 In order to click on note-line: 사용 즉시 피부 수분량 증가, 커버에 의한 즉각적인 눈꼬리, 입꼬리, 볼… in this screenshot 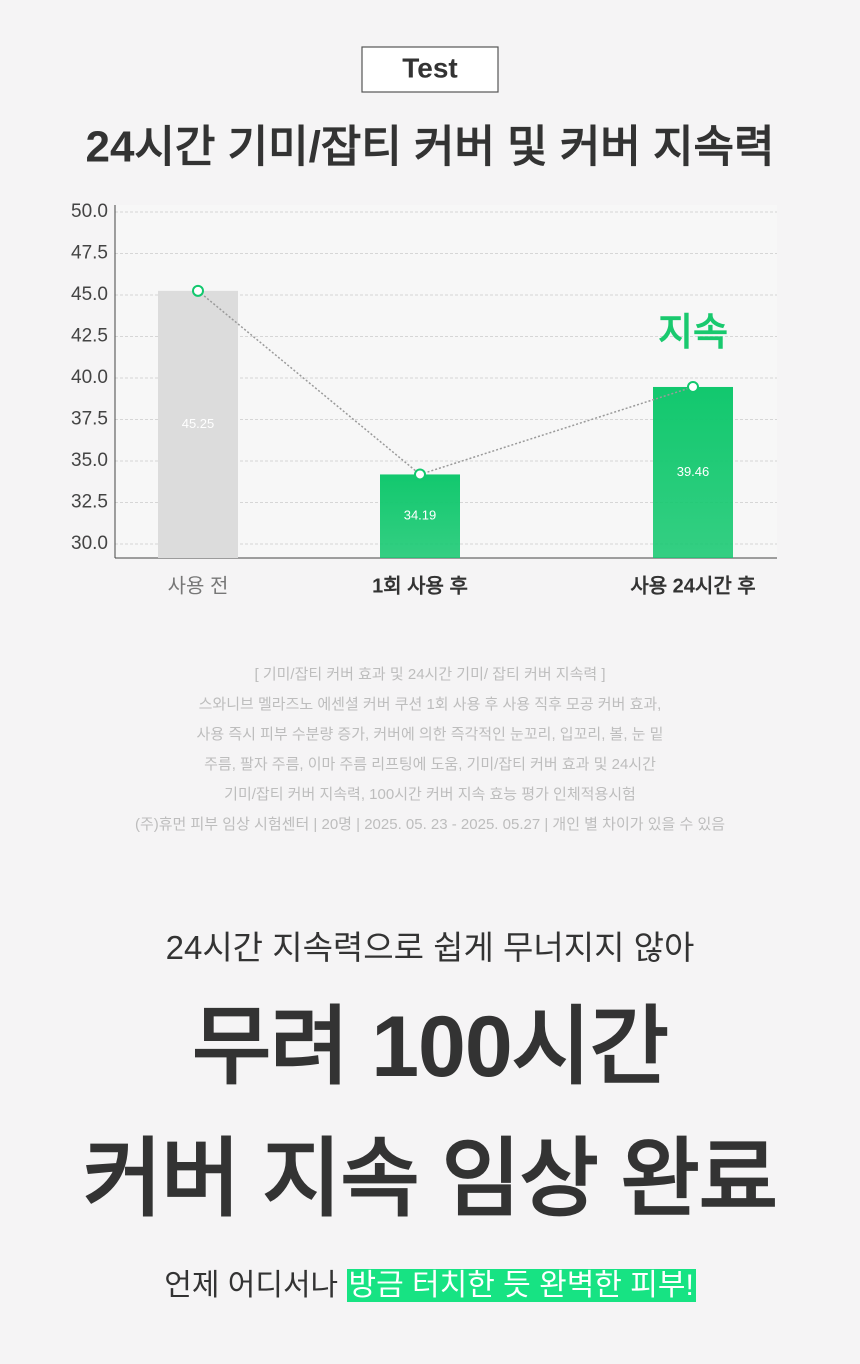, I will do `click(430, 734)`.